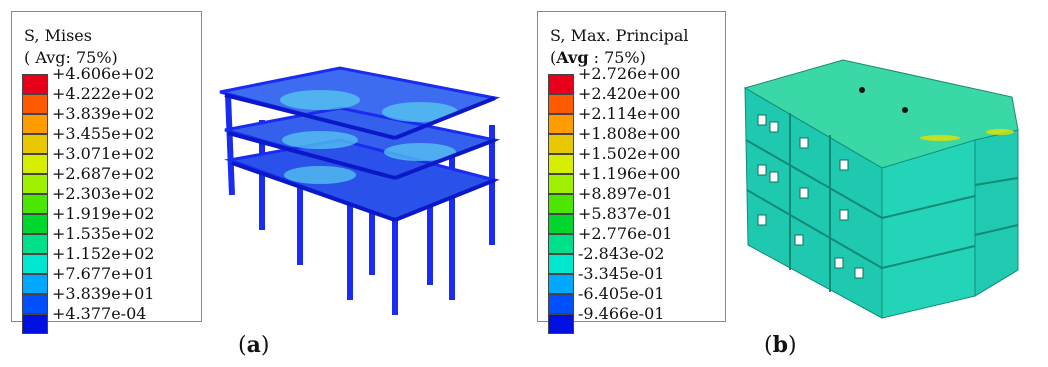 Image resolution: width=1048 pixels, height=367 pixels. What do you see at coordinates (780, 345) in the screenshot?
I see `caption-b: (b)` at bounding box center [780, 345].